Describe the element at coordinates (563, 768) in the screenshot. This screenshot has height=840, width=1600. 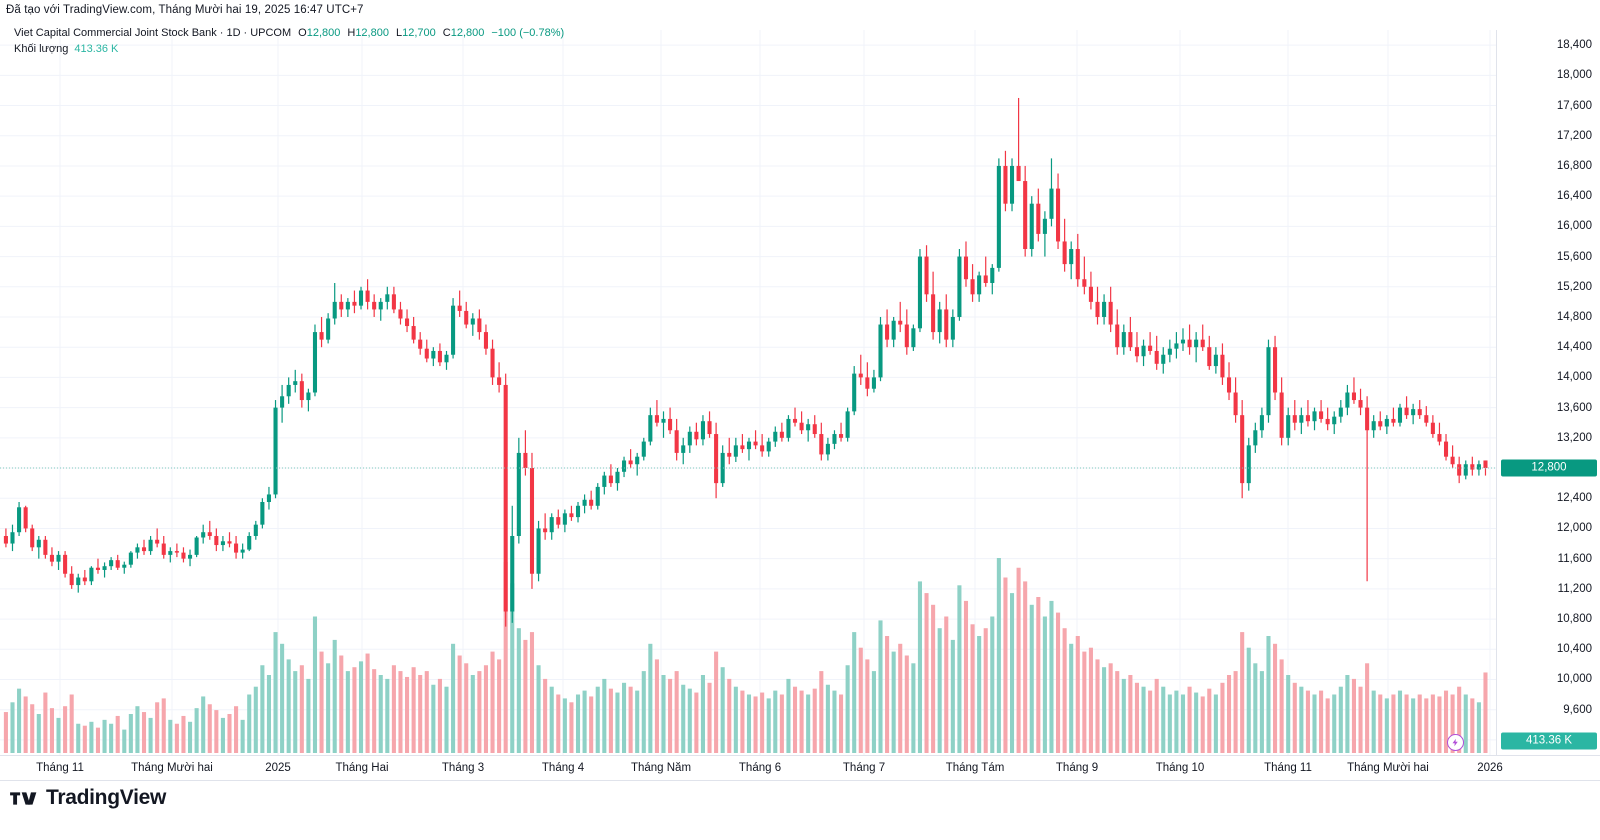
I see `time-tick-label: Tháng 4` at that location.